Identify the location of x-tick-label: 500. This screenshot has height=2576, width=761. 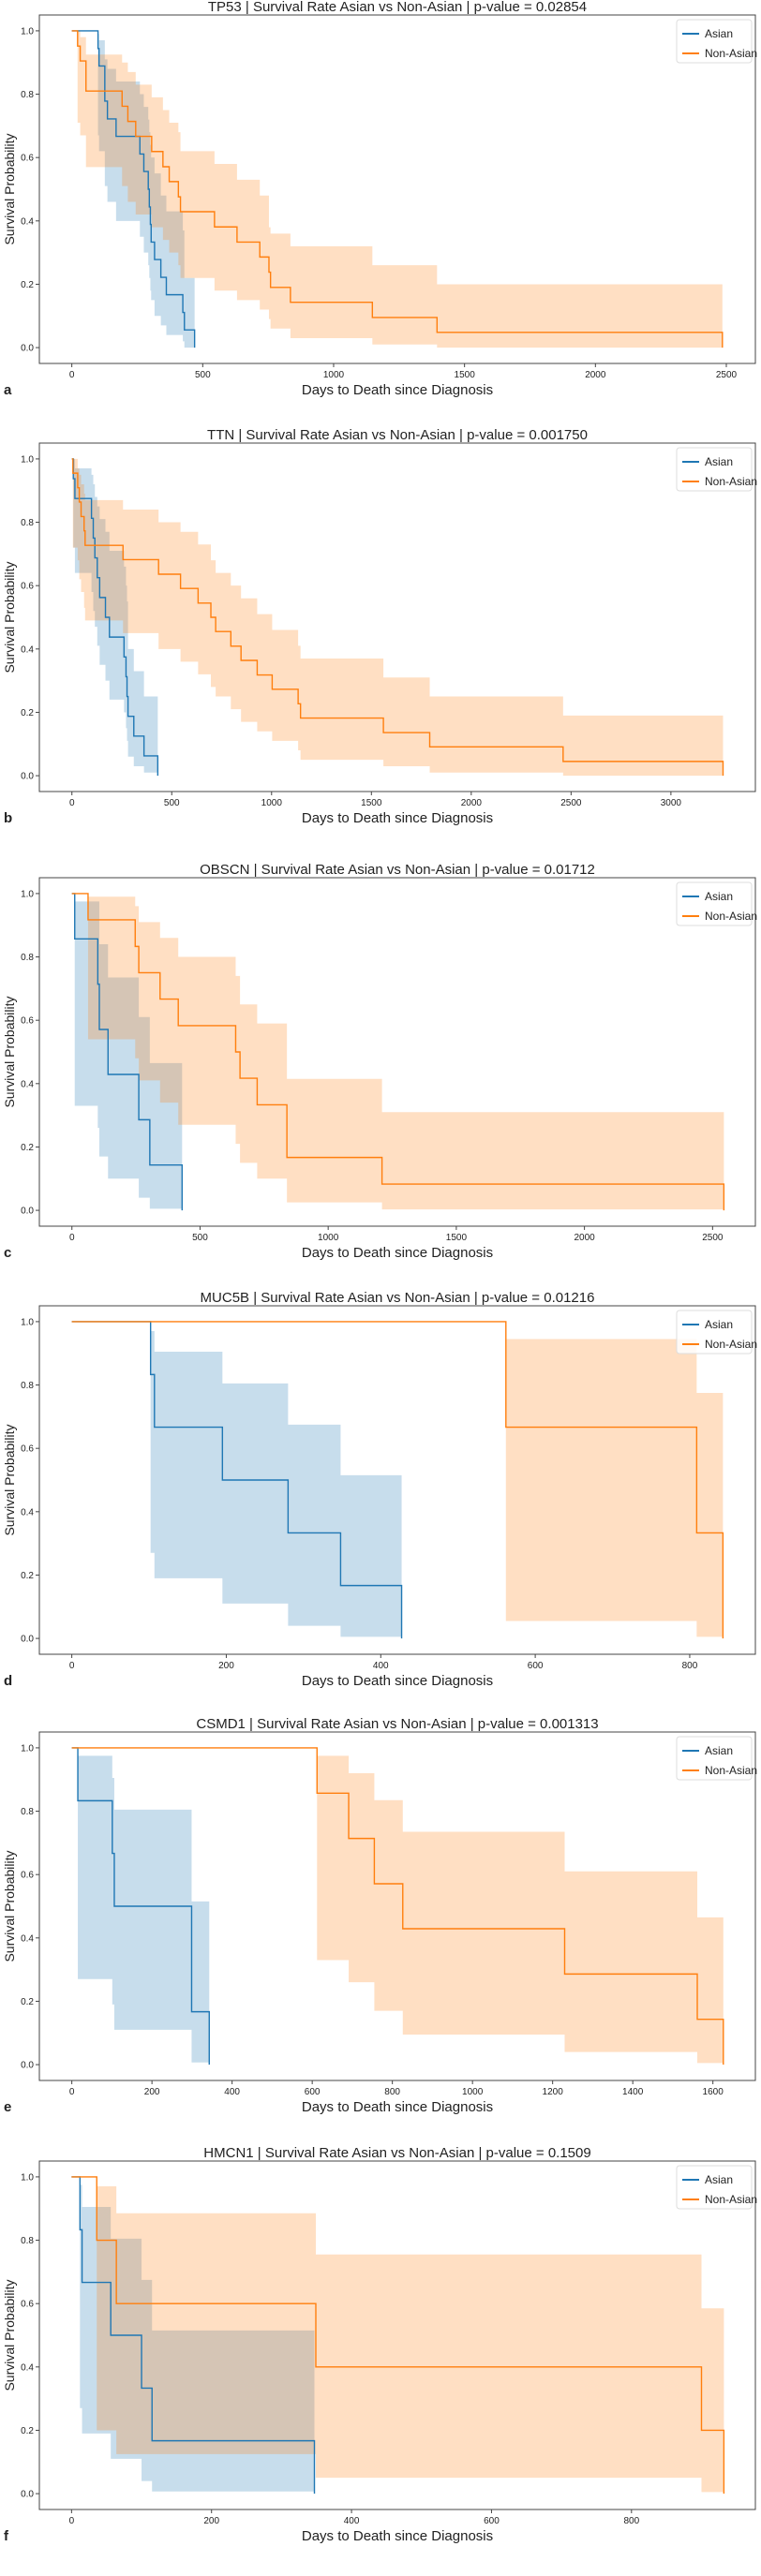
(200, 1238).